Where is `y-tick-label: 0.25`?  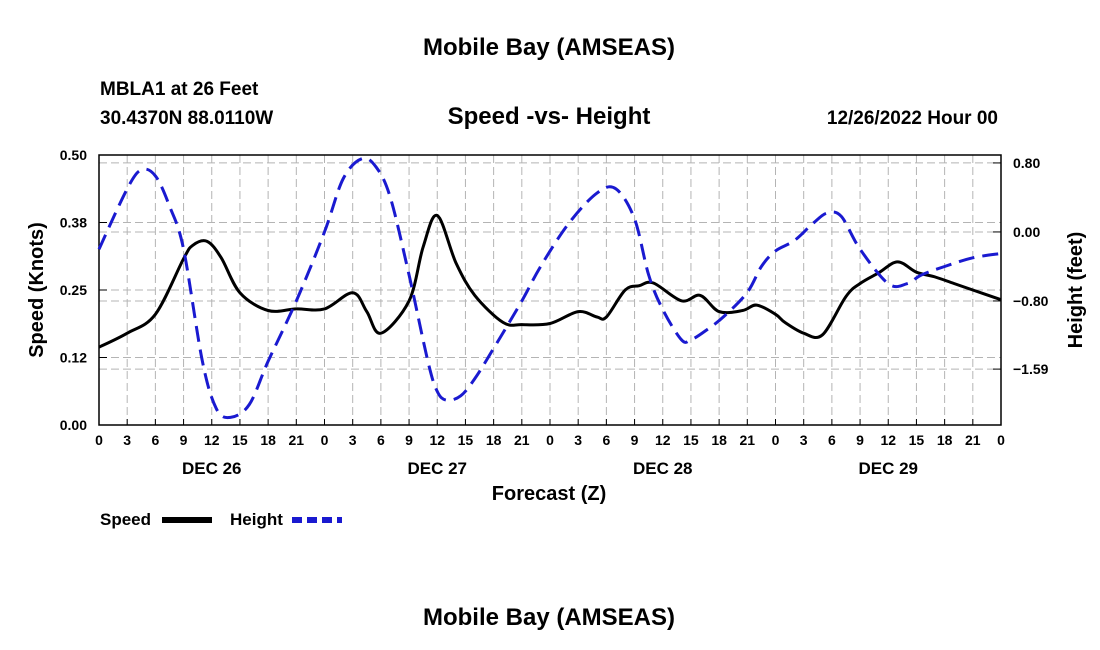 y-tick-label: 0.25 is located at coordinates (73, 290).